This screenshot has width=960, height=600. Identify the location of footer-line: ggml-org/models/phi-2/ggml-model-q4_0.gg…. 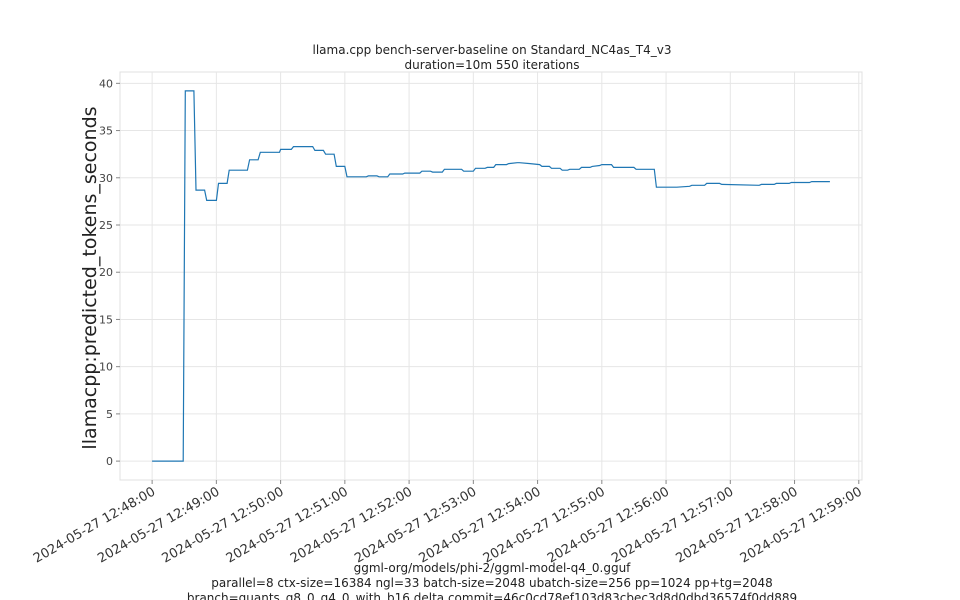
(493, 568).